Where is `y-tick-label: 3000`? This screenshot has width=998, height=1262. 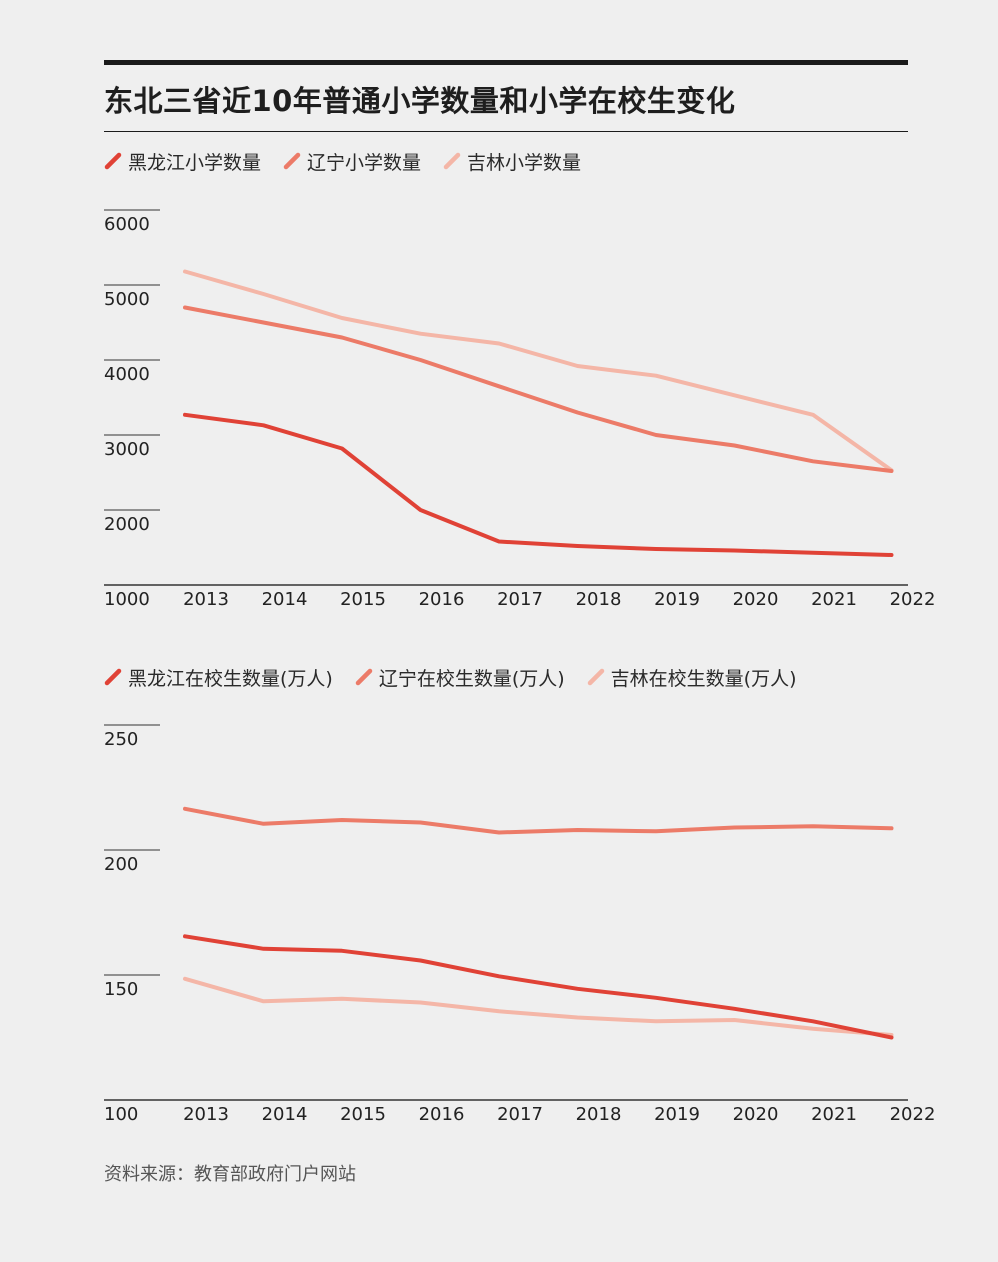 y-tick-label: 3000 is located at coordinates (127, 449).